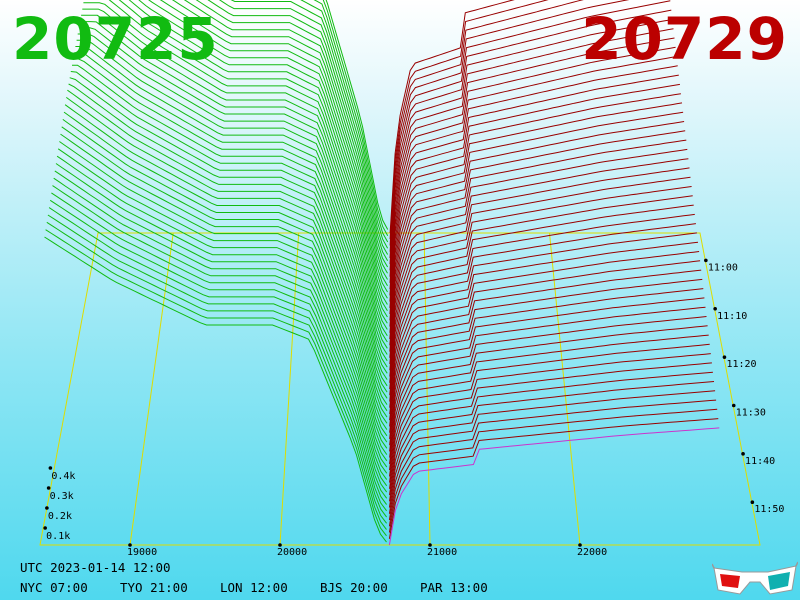  What do you see at coordinates (354, 587) in the screenshot?
I see `tz-bjs: BJS 20:00` at bounding box center [354, 587].